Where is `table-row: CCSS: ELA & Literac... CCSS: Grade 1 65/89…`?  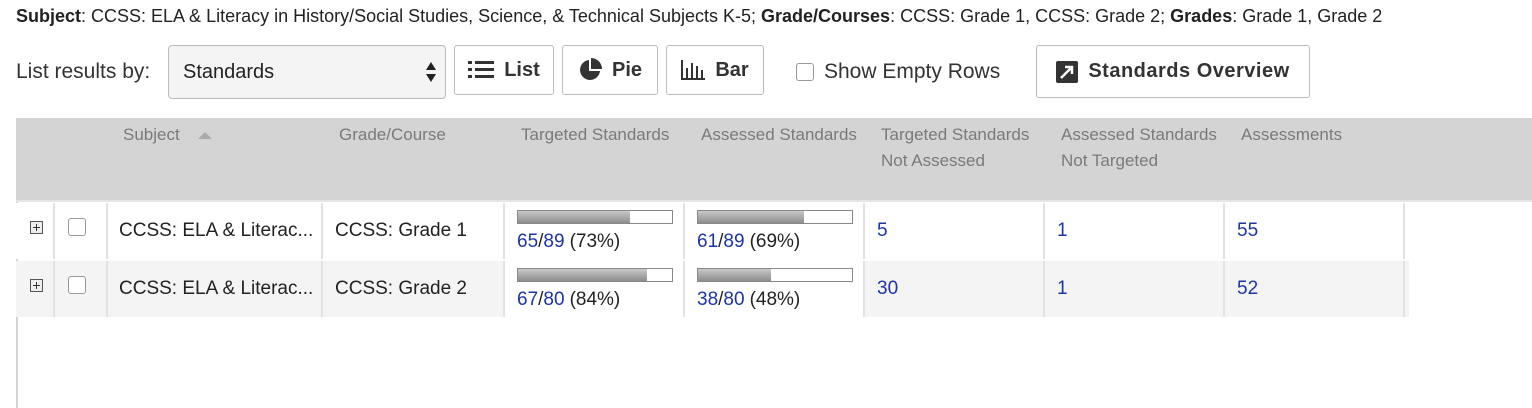
table-row: CCSS: ELA & Literac... CCSS: Grade 1 65/89… is located at coordinates (712, 231).